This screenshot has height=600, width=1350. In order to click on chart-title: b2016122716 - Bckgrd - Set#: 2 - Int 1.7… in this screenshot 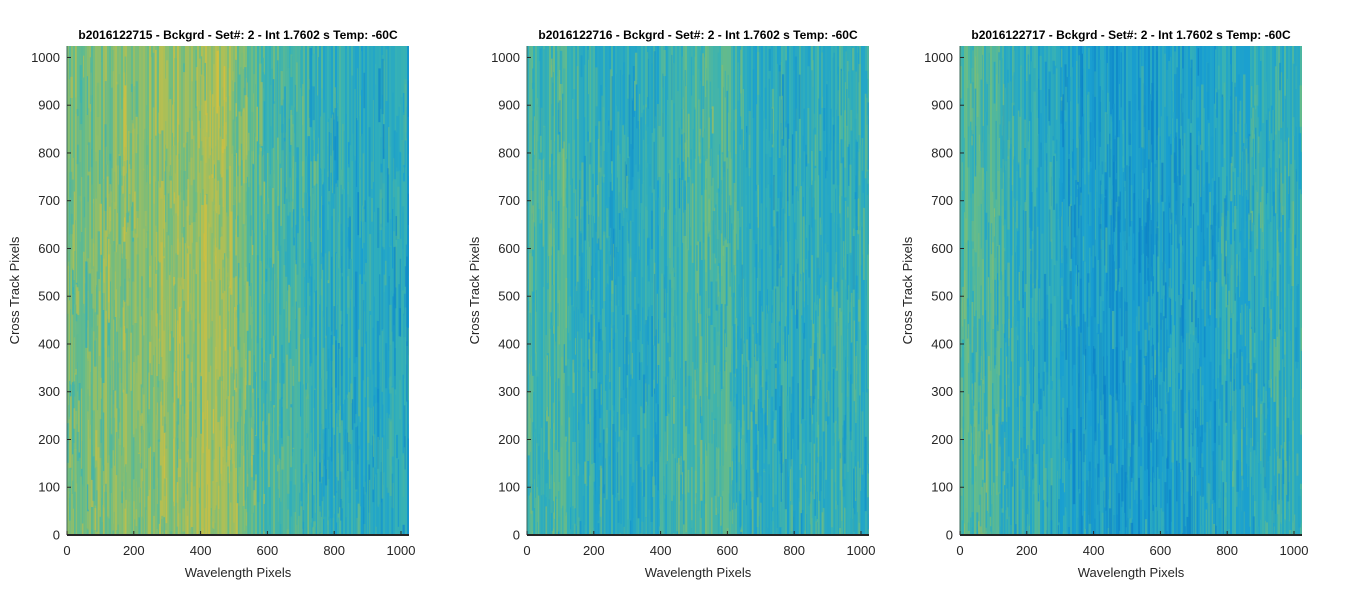, I will do `click(698, 35)`.